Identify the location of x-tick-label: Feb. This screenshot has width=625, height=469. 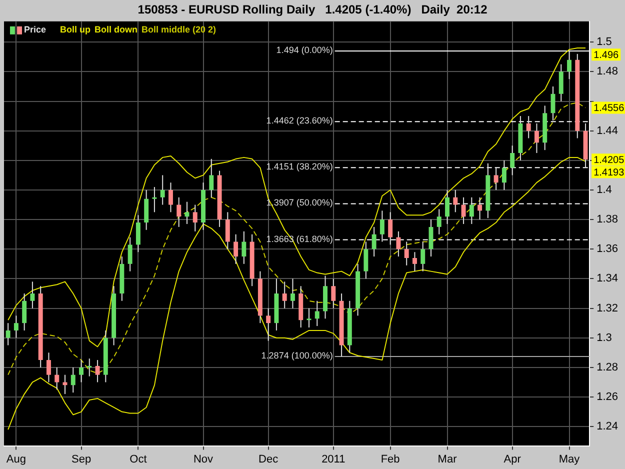
(390, 459).